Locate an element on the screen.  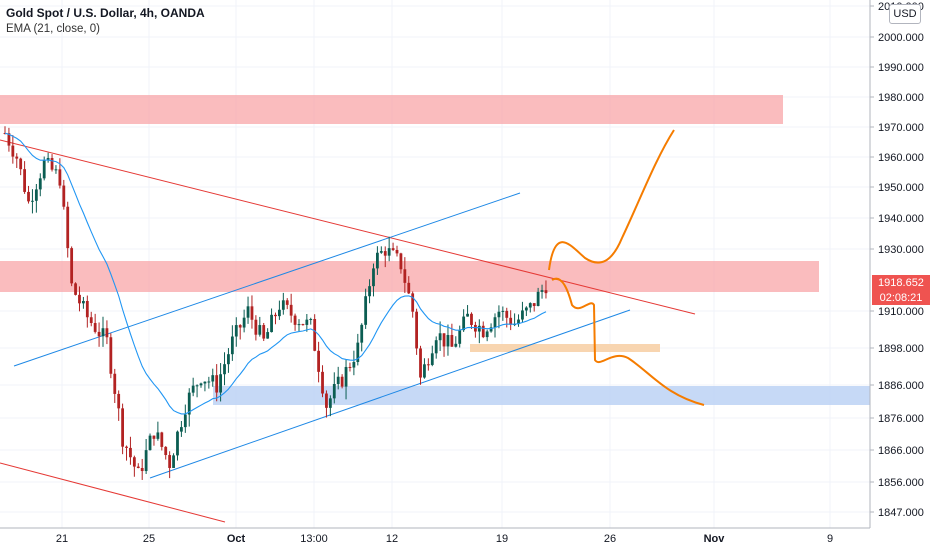
last-price-value: 1918.652 is located at coordinates (901, 283).